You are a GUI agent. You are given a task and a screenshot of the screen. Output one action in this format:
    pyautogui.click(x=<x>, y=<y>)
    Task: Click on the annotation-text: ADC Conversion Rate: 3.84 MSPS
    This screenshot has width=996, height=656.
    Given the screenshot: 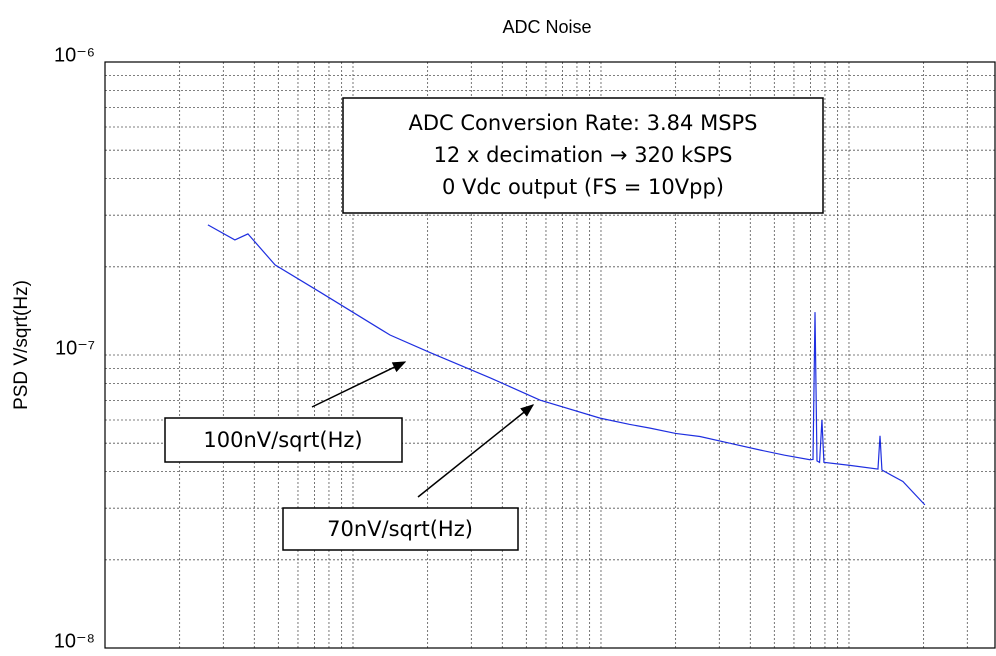 What is the action you would take?
    pyautogui.click(x=582, y=123)
    